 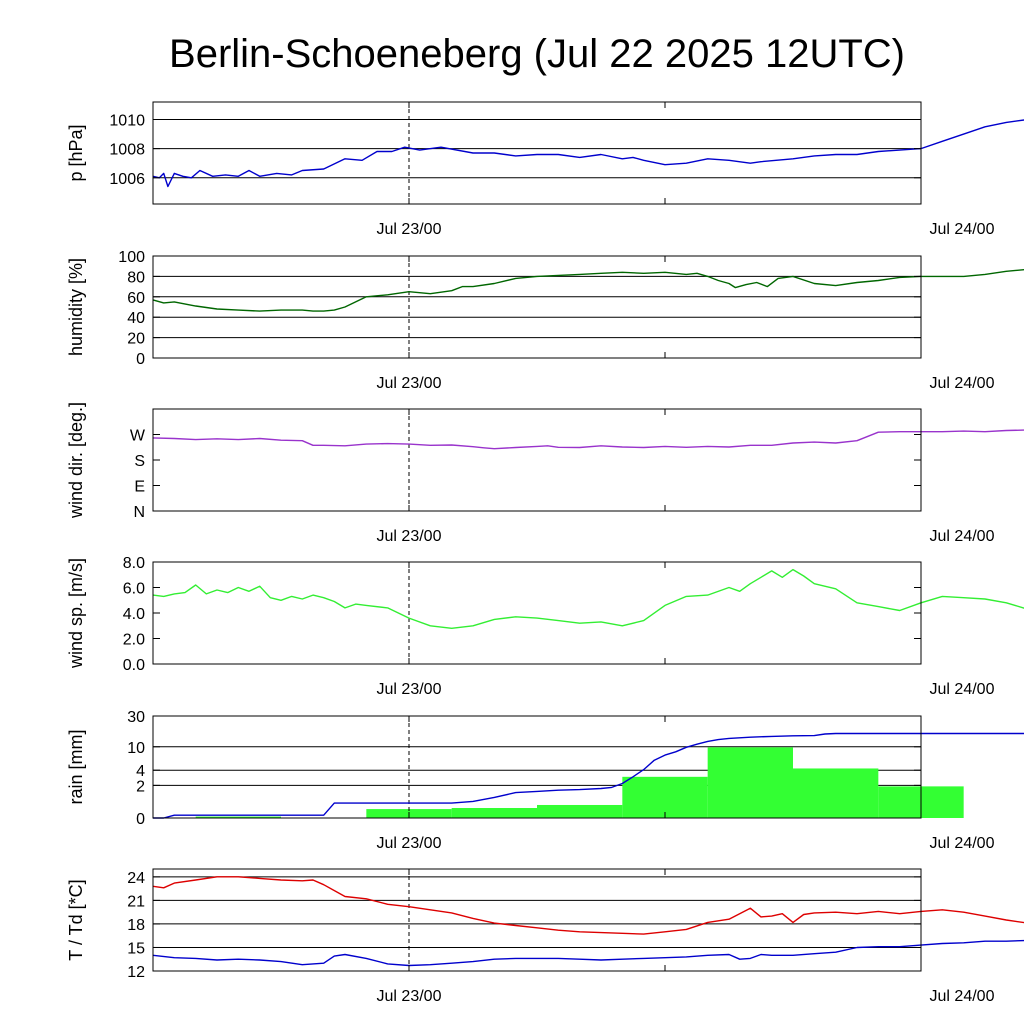 What do you see at coordinates (136, 901) in the screenshot?
I see `y-tick-label: 21` at bounding box center [136, 901].